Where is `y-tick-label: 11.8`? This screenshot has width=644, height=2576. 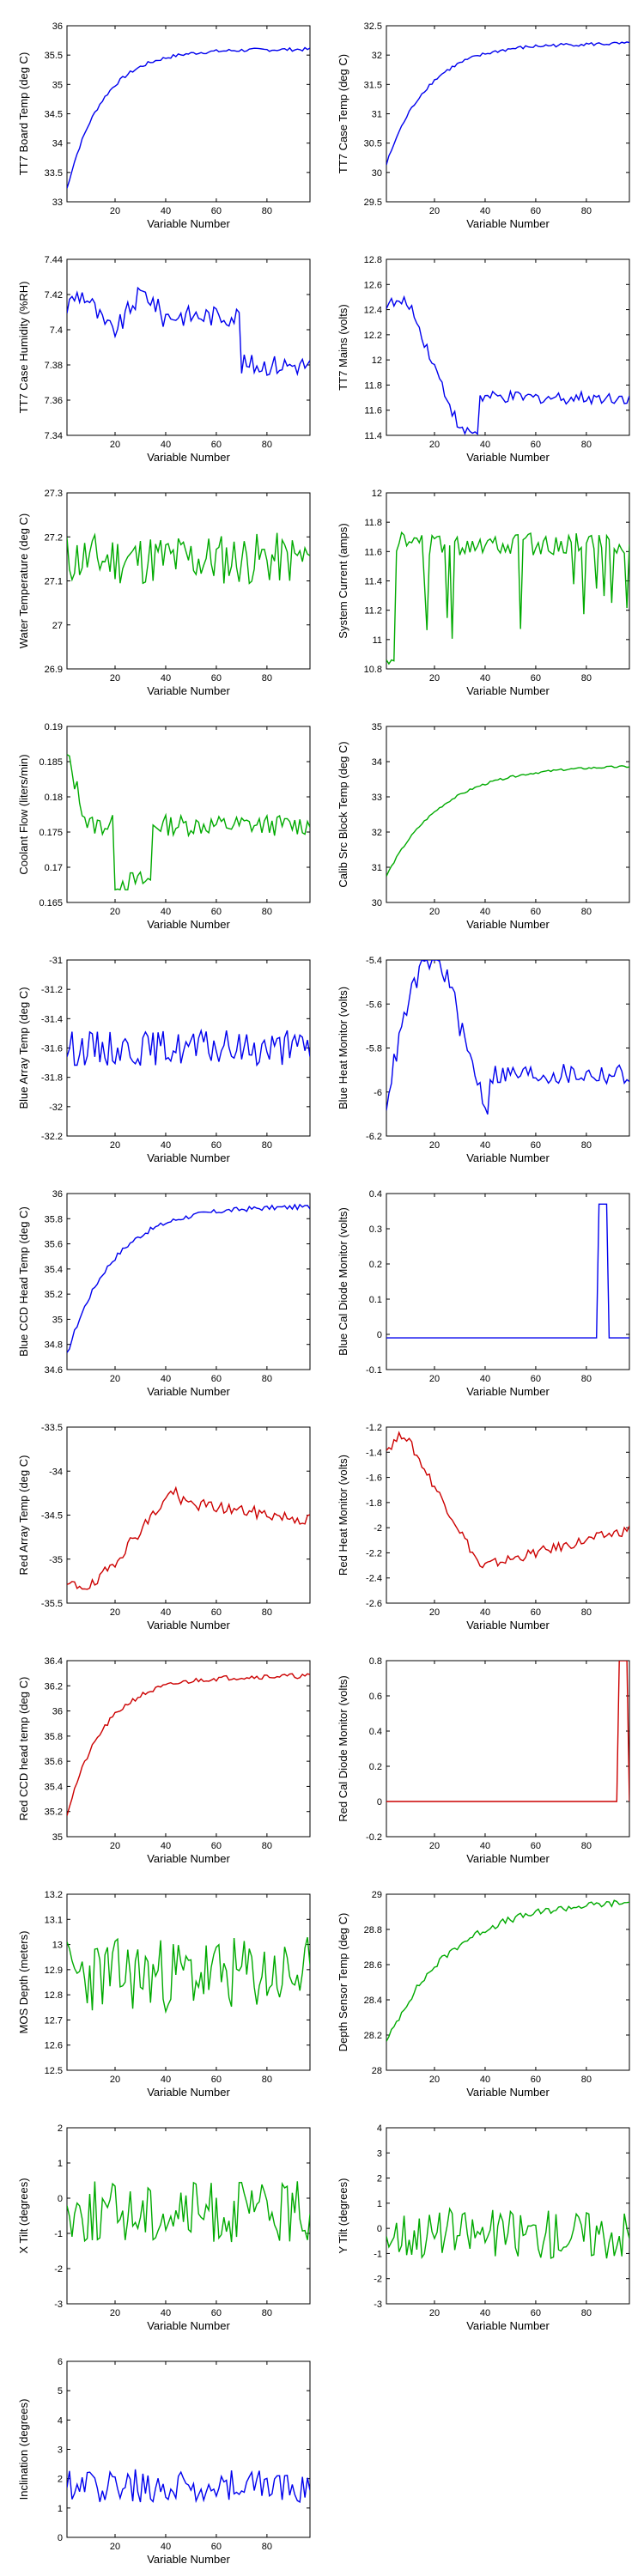 y-tick-label: 11.8 is located at coordinates (373, 386).